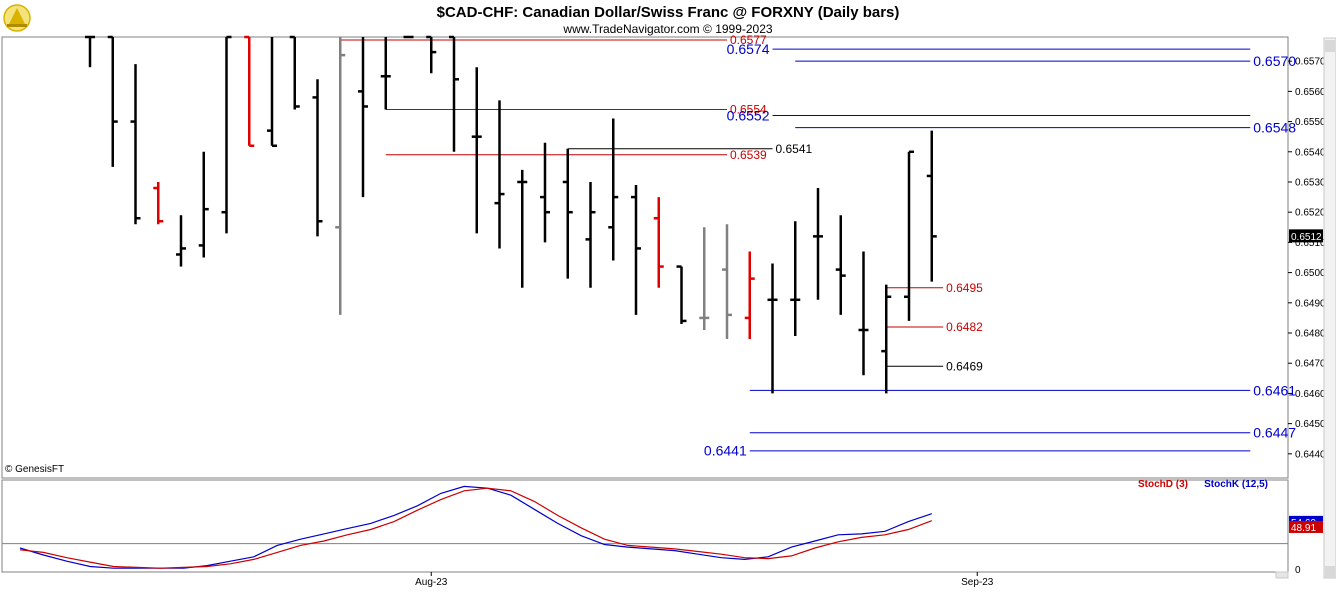 Image resolution: width=1336 pixels, height=596 pixels. I want to click on stoch-legend-d: StochD (3), so click(1163, 484).